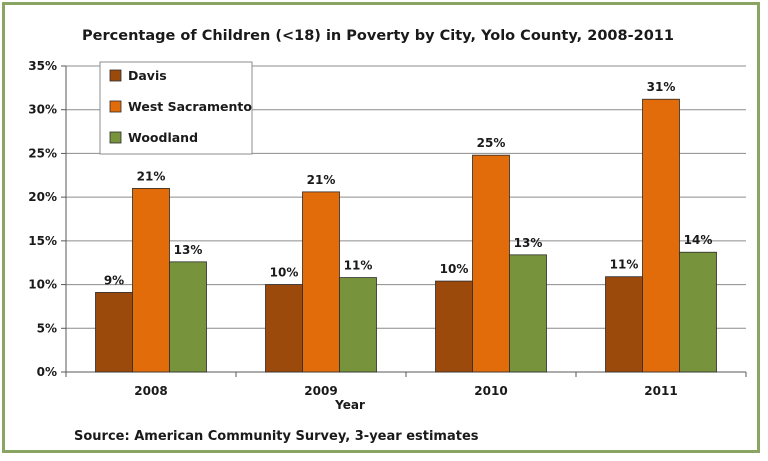 This screenshot has width=768, height=461. I want to click on x-tick-label: 2010, so click(490, 391).